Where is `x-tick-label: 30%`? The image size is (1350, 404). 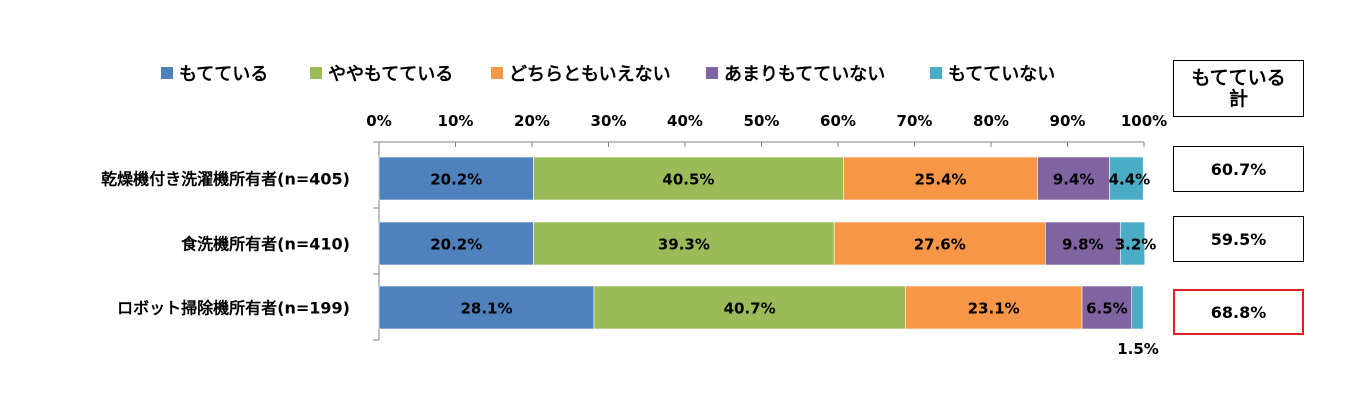
x-tick-label: 30% is located at coordinates (609, 121).